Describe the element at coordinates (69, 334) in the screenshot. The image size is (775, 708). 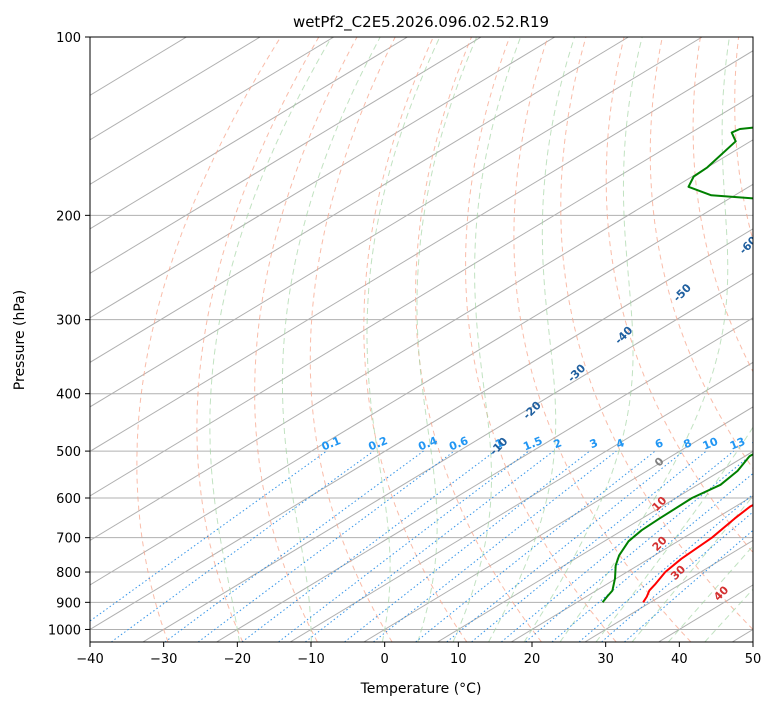
I see `y-axis-ticks: 100 200 300 400 500 600 700 800 900 1000` at that location.